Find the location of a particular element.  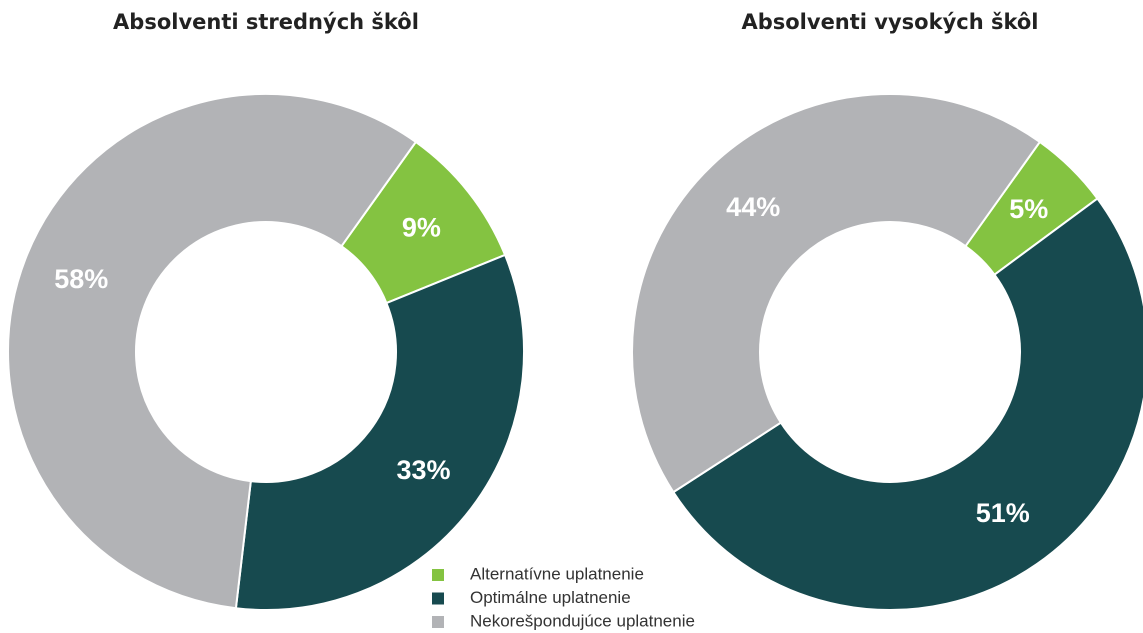

value-label: 9% is located at coordinates (421, 227).